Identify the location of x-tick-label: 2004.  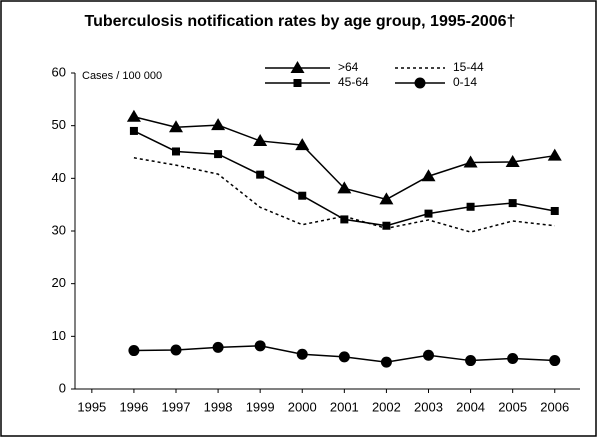
(470, 406).